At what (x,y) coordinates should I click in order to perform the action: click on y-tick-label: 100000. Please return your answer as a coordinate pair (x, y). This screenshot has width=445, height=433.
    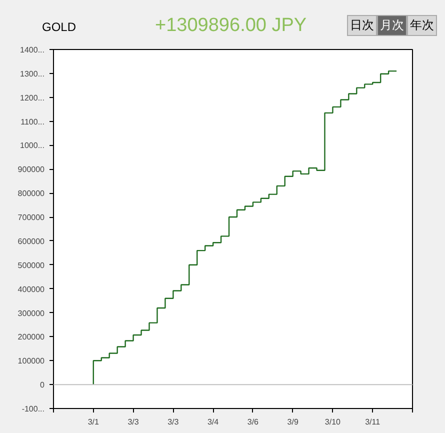
    Looking at the image, I should click on (32, 361).